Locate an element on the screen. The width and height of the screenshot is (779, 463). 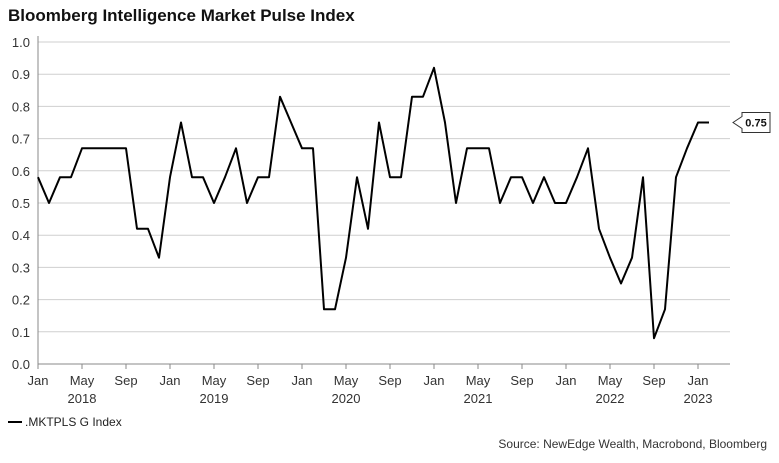
x-year-label: 2023 is located at coordinates (698, 398).